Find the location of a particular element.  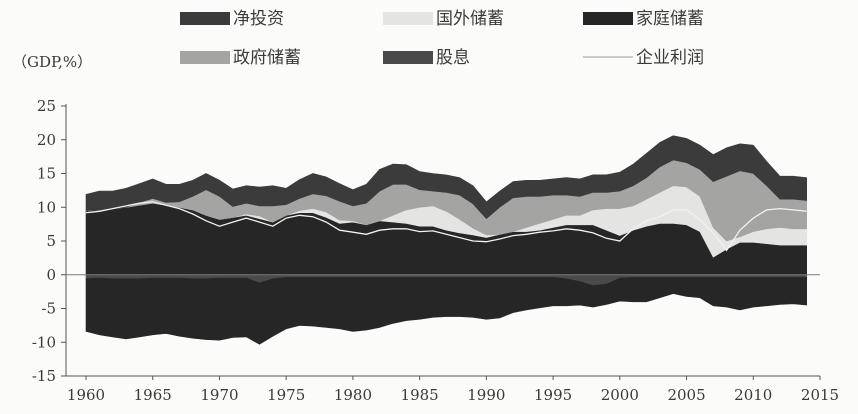

x-tick-label: 1990 is located at coordinates (486, 395).